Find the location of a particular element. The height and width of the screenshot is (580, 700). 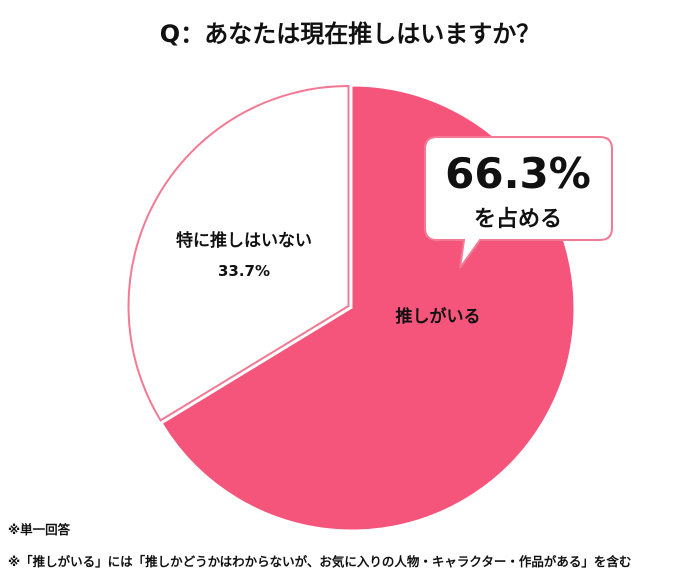

chart-title: Q：あなたは現在推しはいますか？ is located at coordinates (350, 34).